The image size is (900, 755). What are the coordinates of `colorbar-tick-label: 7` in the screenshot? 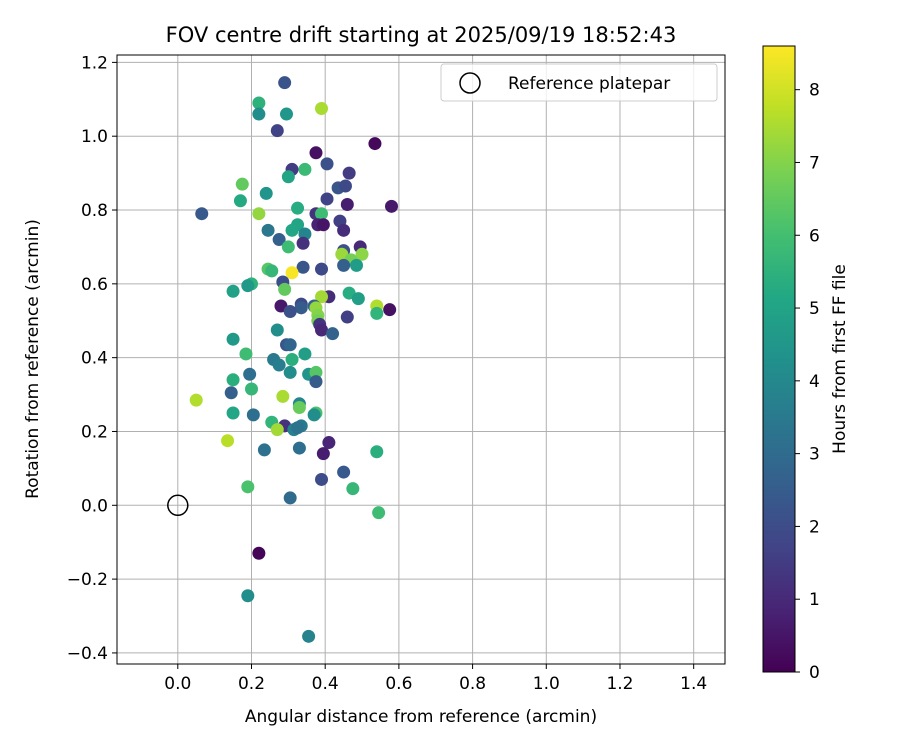 It's located at (814, 163).